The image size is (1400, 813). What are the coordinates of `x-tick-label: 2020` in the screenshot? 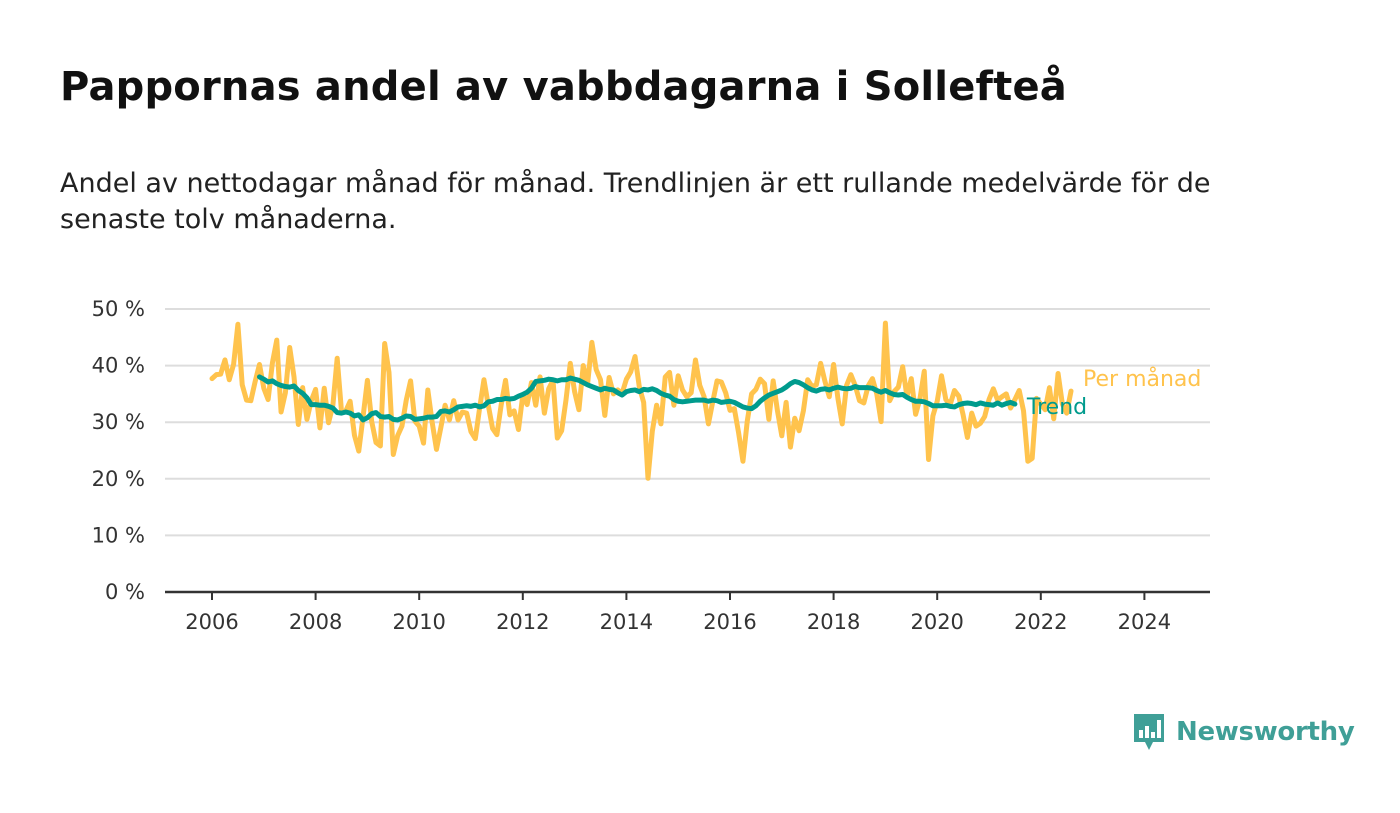 It's located at (936, 622).